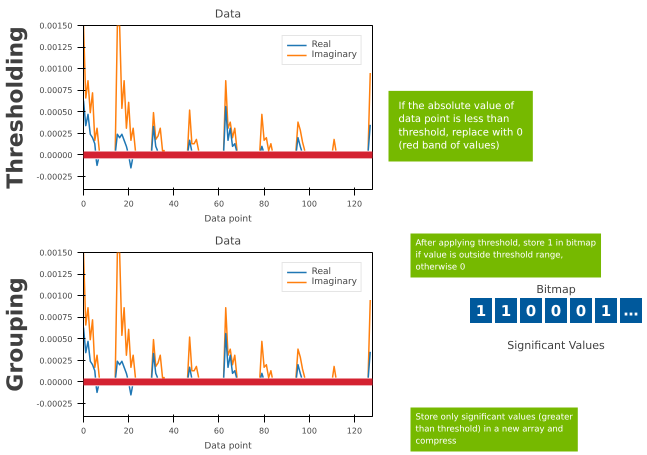  What do you see at coordinates (495, 429) in the screenshot?
I see `text: Store only significant values (greater than threshold) in a new array and compress` at bounding box center [495, 429].